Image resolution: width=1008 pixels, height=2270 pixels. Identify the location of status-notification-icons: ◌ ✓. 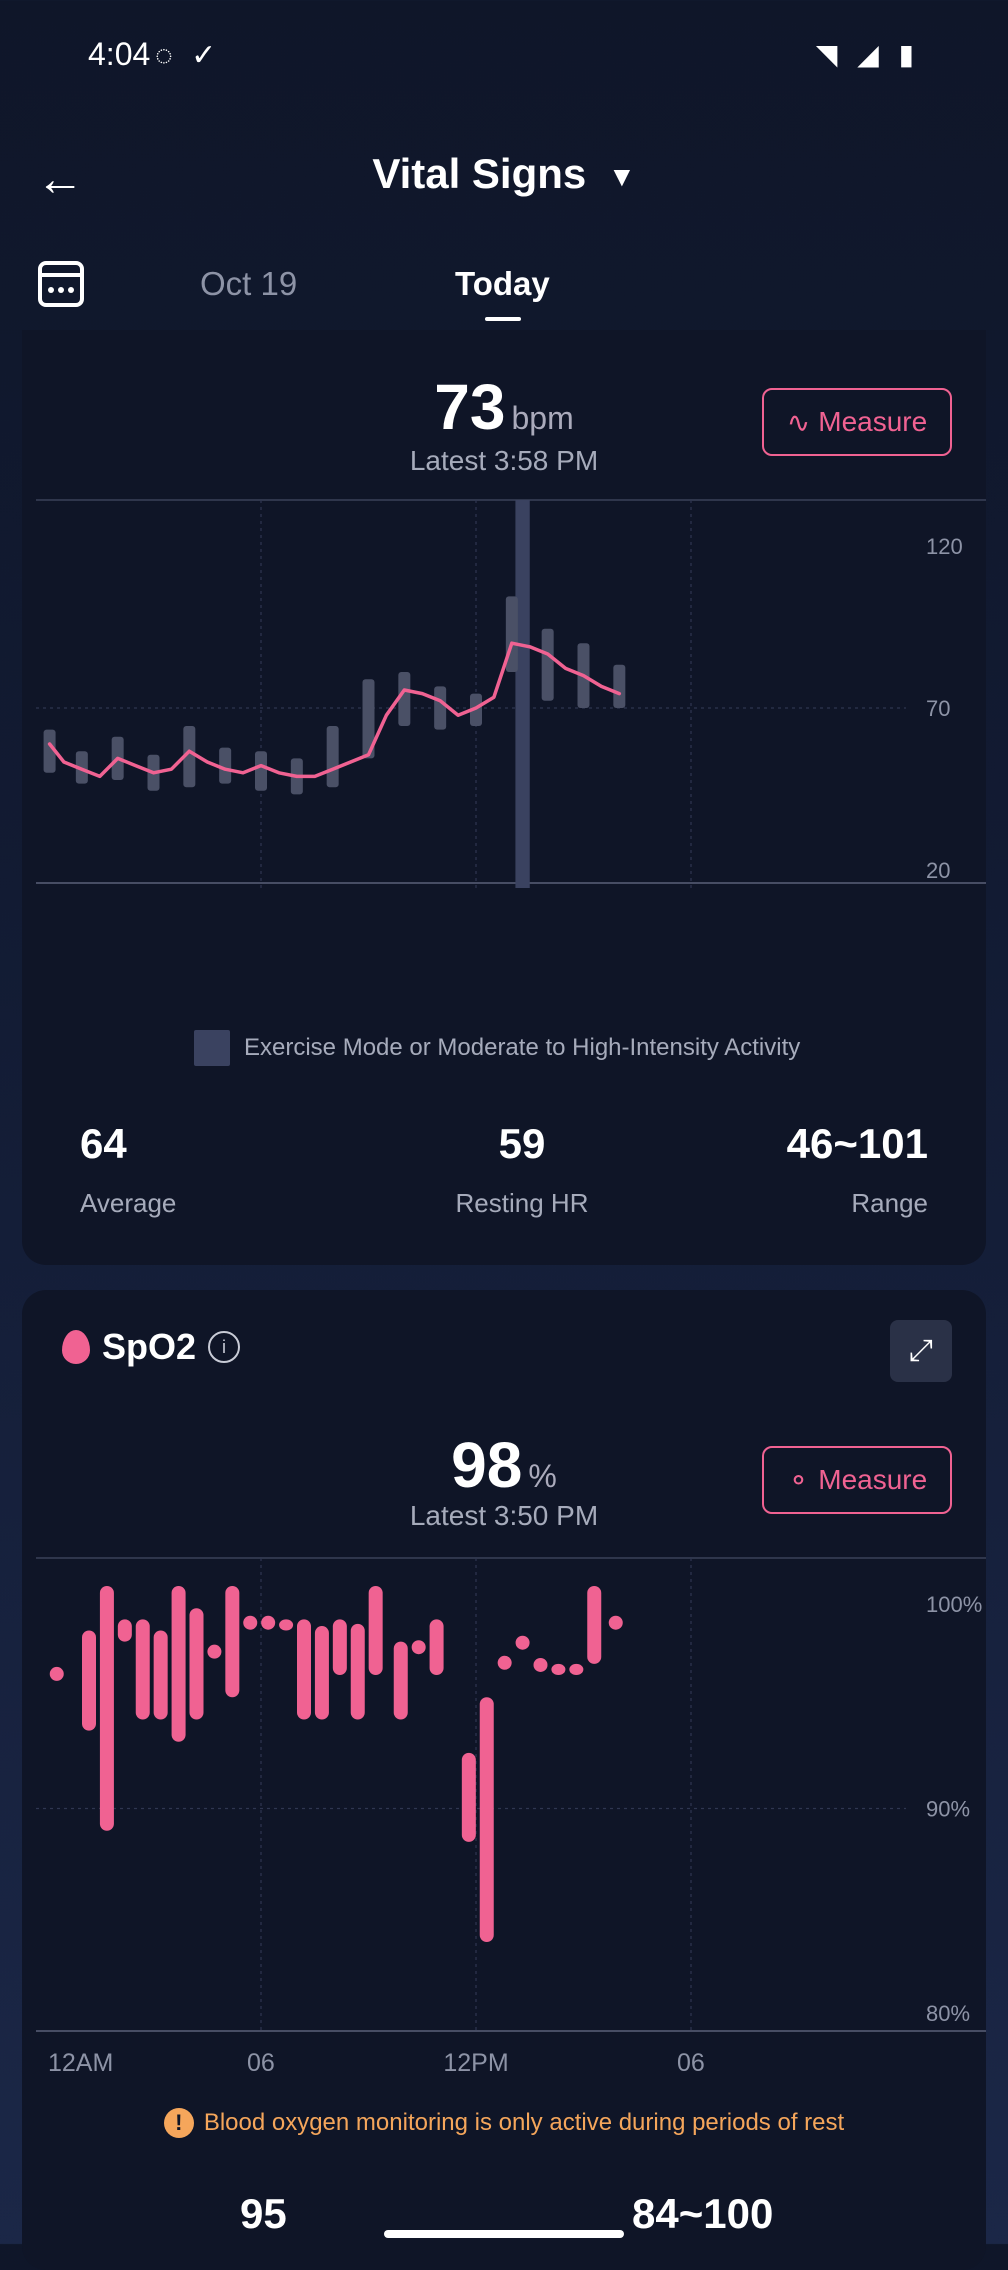
(185, 55).